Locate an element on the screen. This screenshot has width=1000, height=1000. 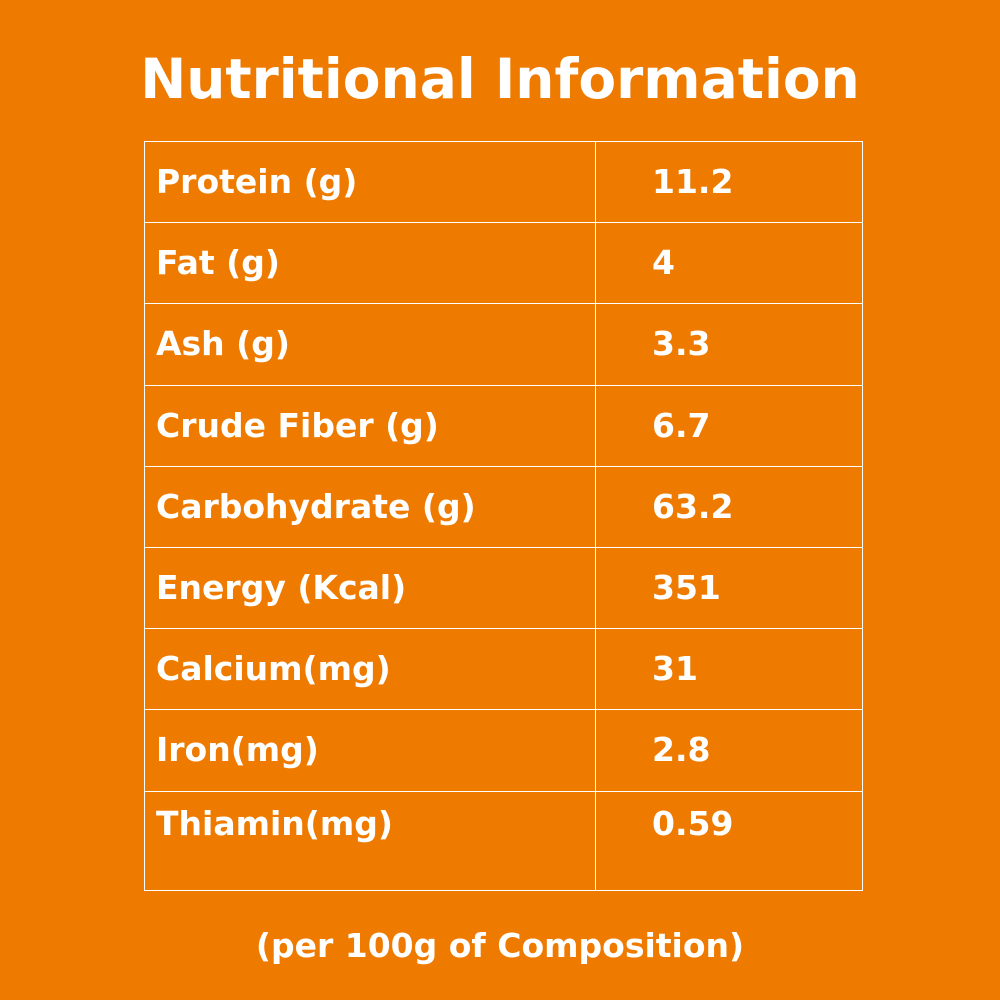
nutrient-name: Calcium(mg) is located at coordinates (370, 669).